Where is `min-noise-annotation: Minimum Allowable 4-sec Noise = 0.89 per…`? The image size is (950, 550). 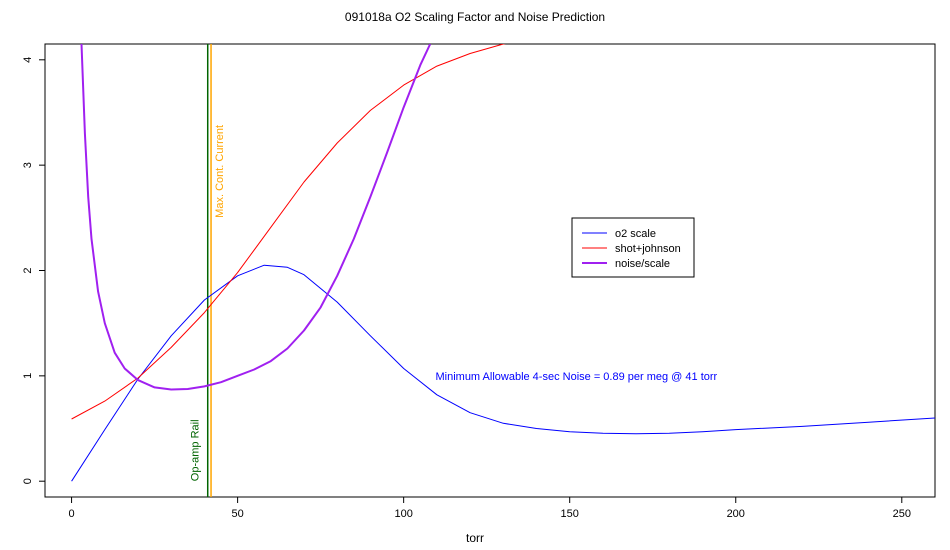 min-noise-annotation: Minimum Allowable 4-sec Noise = 0.89 per… is located at coordinates (576, 377).